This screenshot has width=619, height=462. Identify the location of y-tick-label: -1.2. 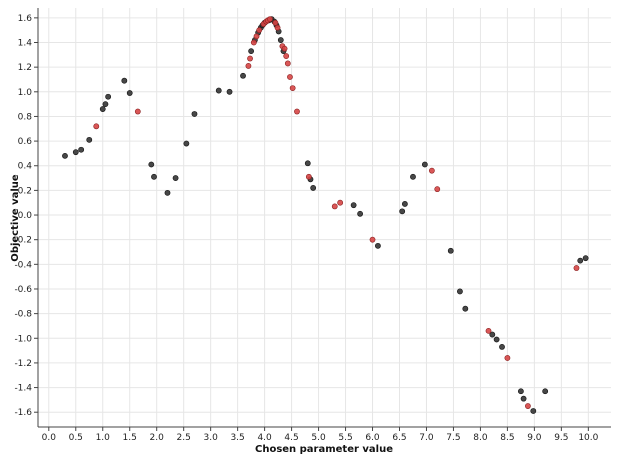
(23, 364).